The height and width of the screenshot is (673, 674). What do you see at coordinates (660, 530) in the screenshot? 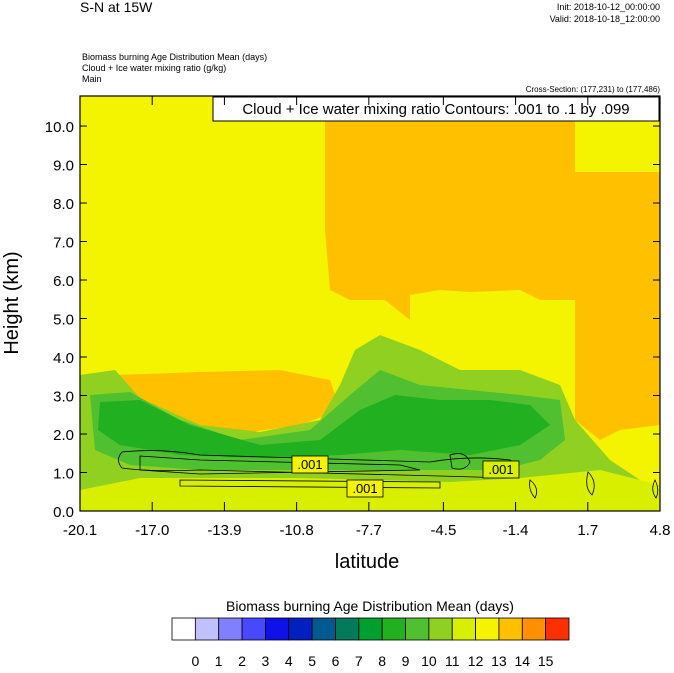
I see `x-tick-label: 4.8` at bounding box center [660, 530].